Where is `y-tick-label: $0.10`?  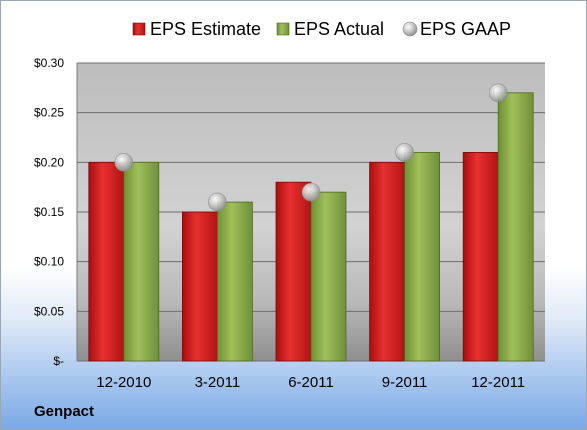 y-tick-label: $0.10 is located at coordinates (49, 262).